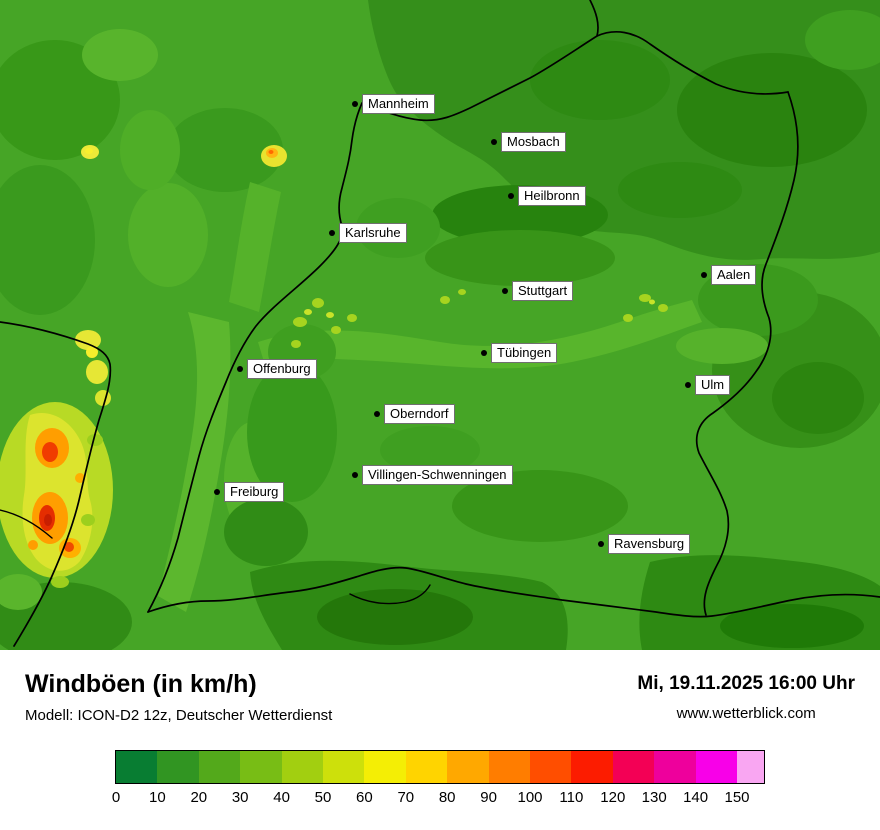 The width and height of the screenshot is (880, 830). What do you see at coordinates (737, 797) in the screenshot?
I see `legend-tick-label: 150` at bounding box center [737, 797].